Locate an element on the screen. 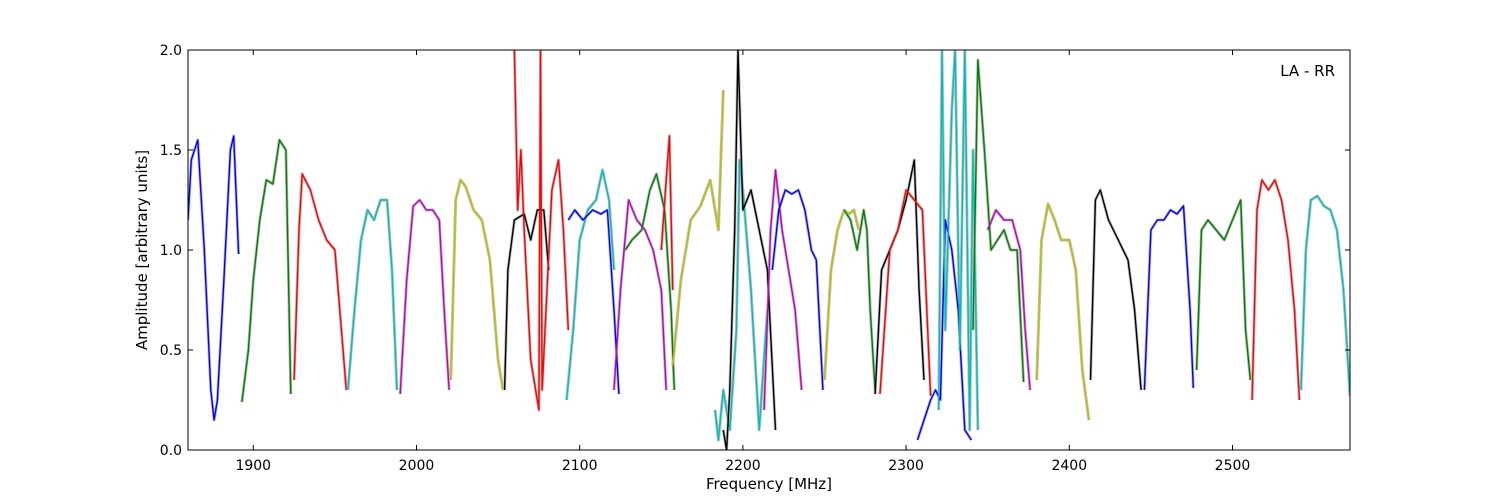 The image size is (1500, 500). x-tick-label: 2500 is located at coordinates (1233, 466).